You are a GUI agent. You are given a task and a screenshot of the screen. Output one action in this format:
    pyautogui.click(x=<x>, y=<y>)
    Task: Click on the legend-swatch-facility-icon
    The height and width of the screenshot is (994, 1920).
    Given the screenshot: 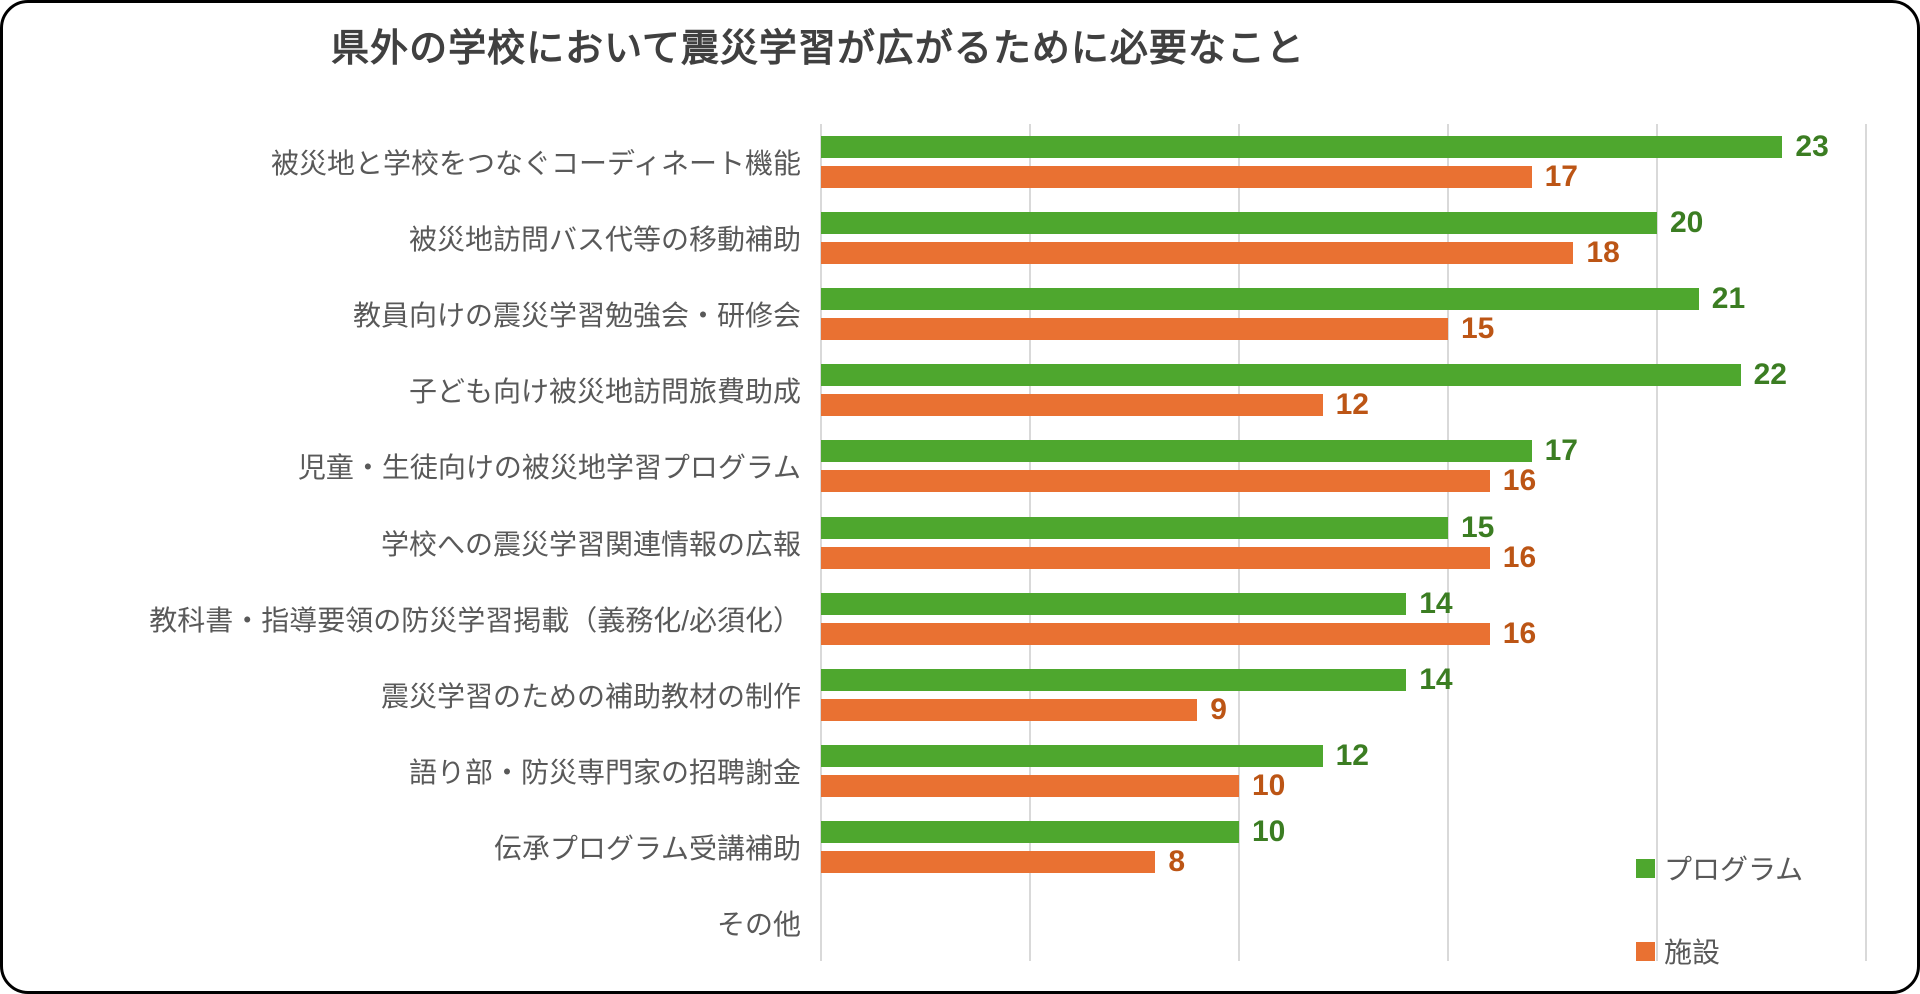 What is the action you would take?
    pyautogui.click(x=1645, y=951)
    